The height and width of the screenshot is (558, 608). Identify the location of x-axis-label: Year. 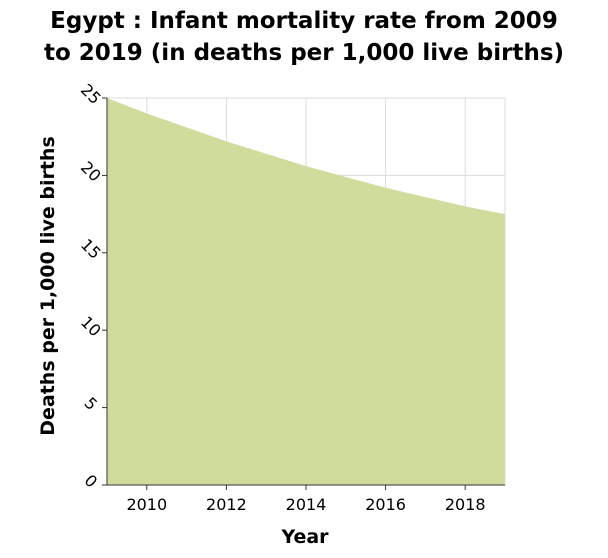
(304, 537).